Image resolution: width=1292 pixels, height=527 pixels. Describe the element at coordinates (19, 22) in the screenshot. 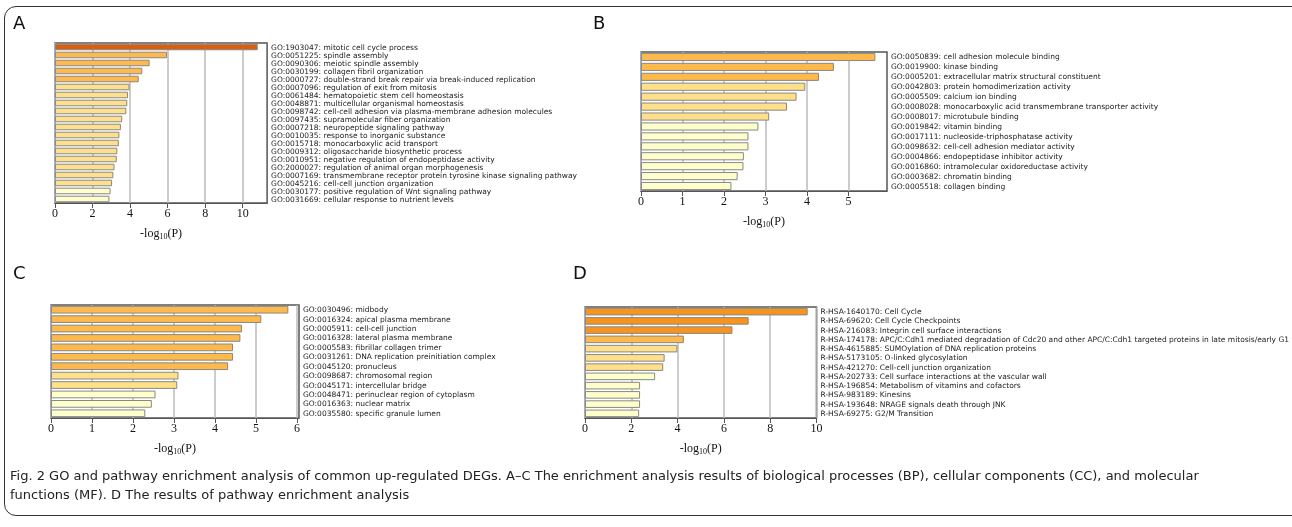

I see `chart-title: A` at that location.